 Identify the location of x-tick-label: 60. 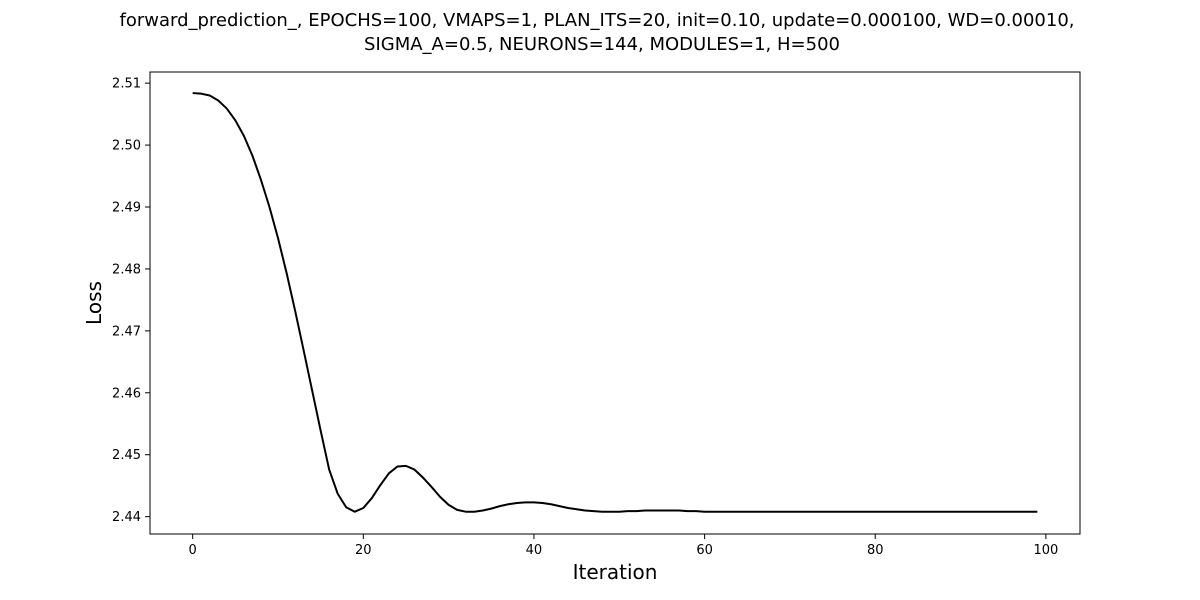
(704, 550).